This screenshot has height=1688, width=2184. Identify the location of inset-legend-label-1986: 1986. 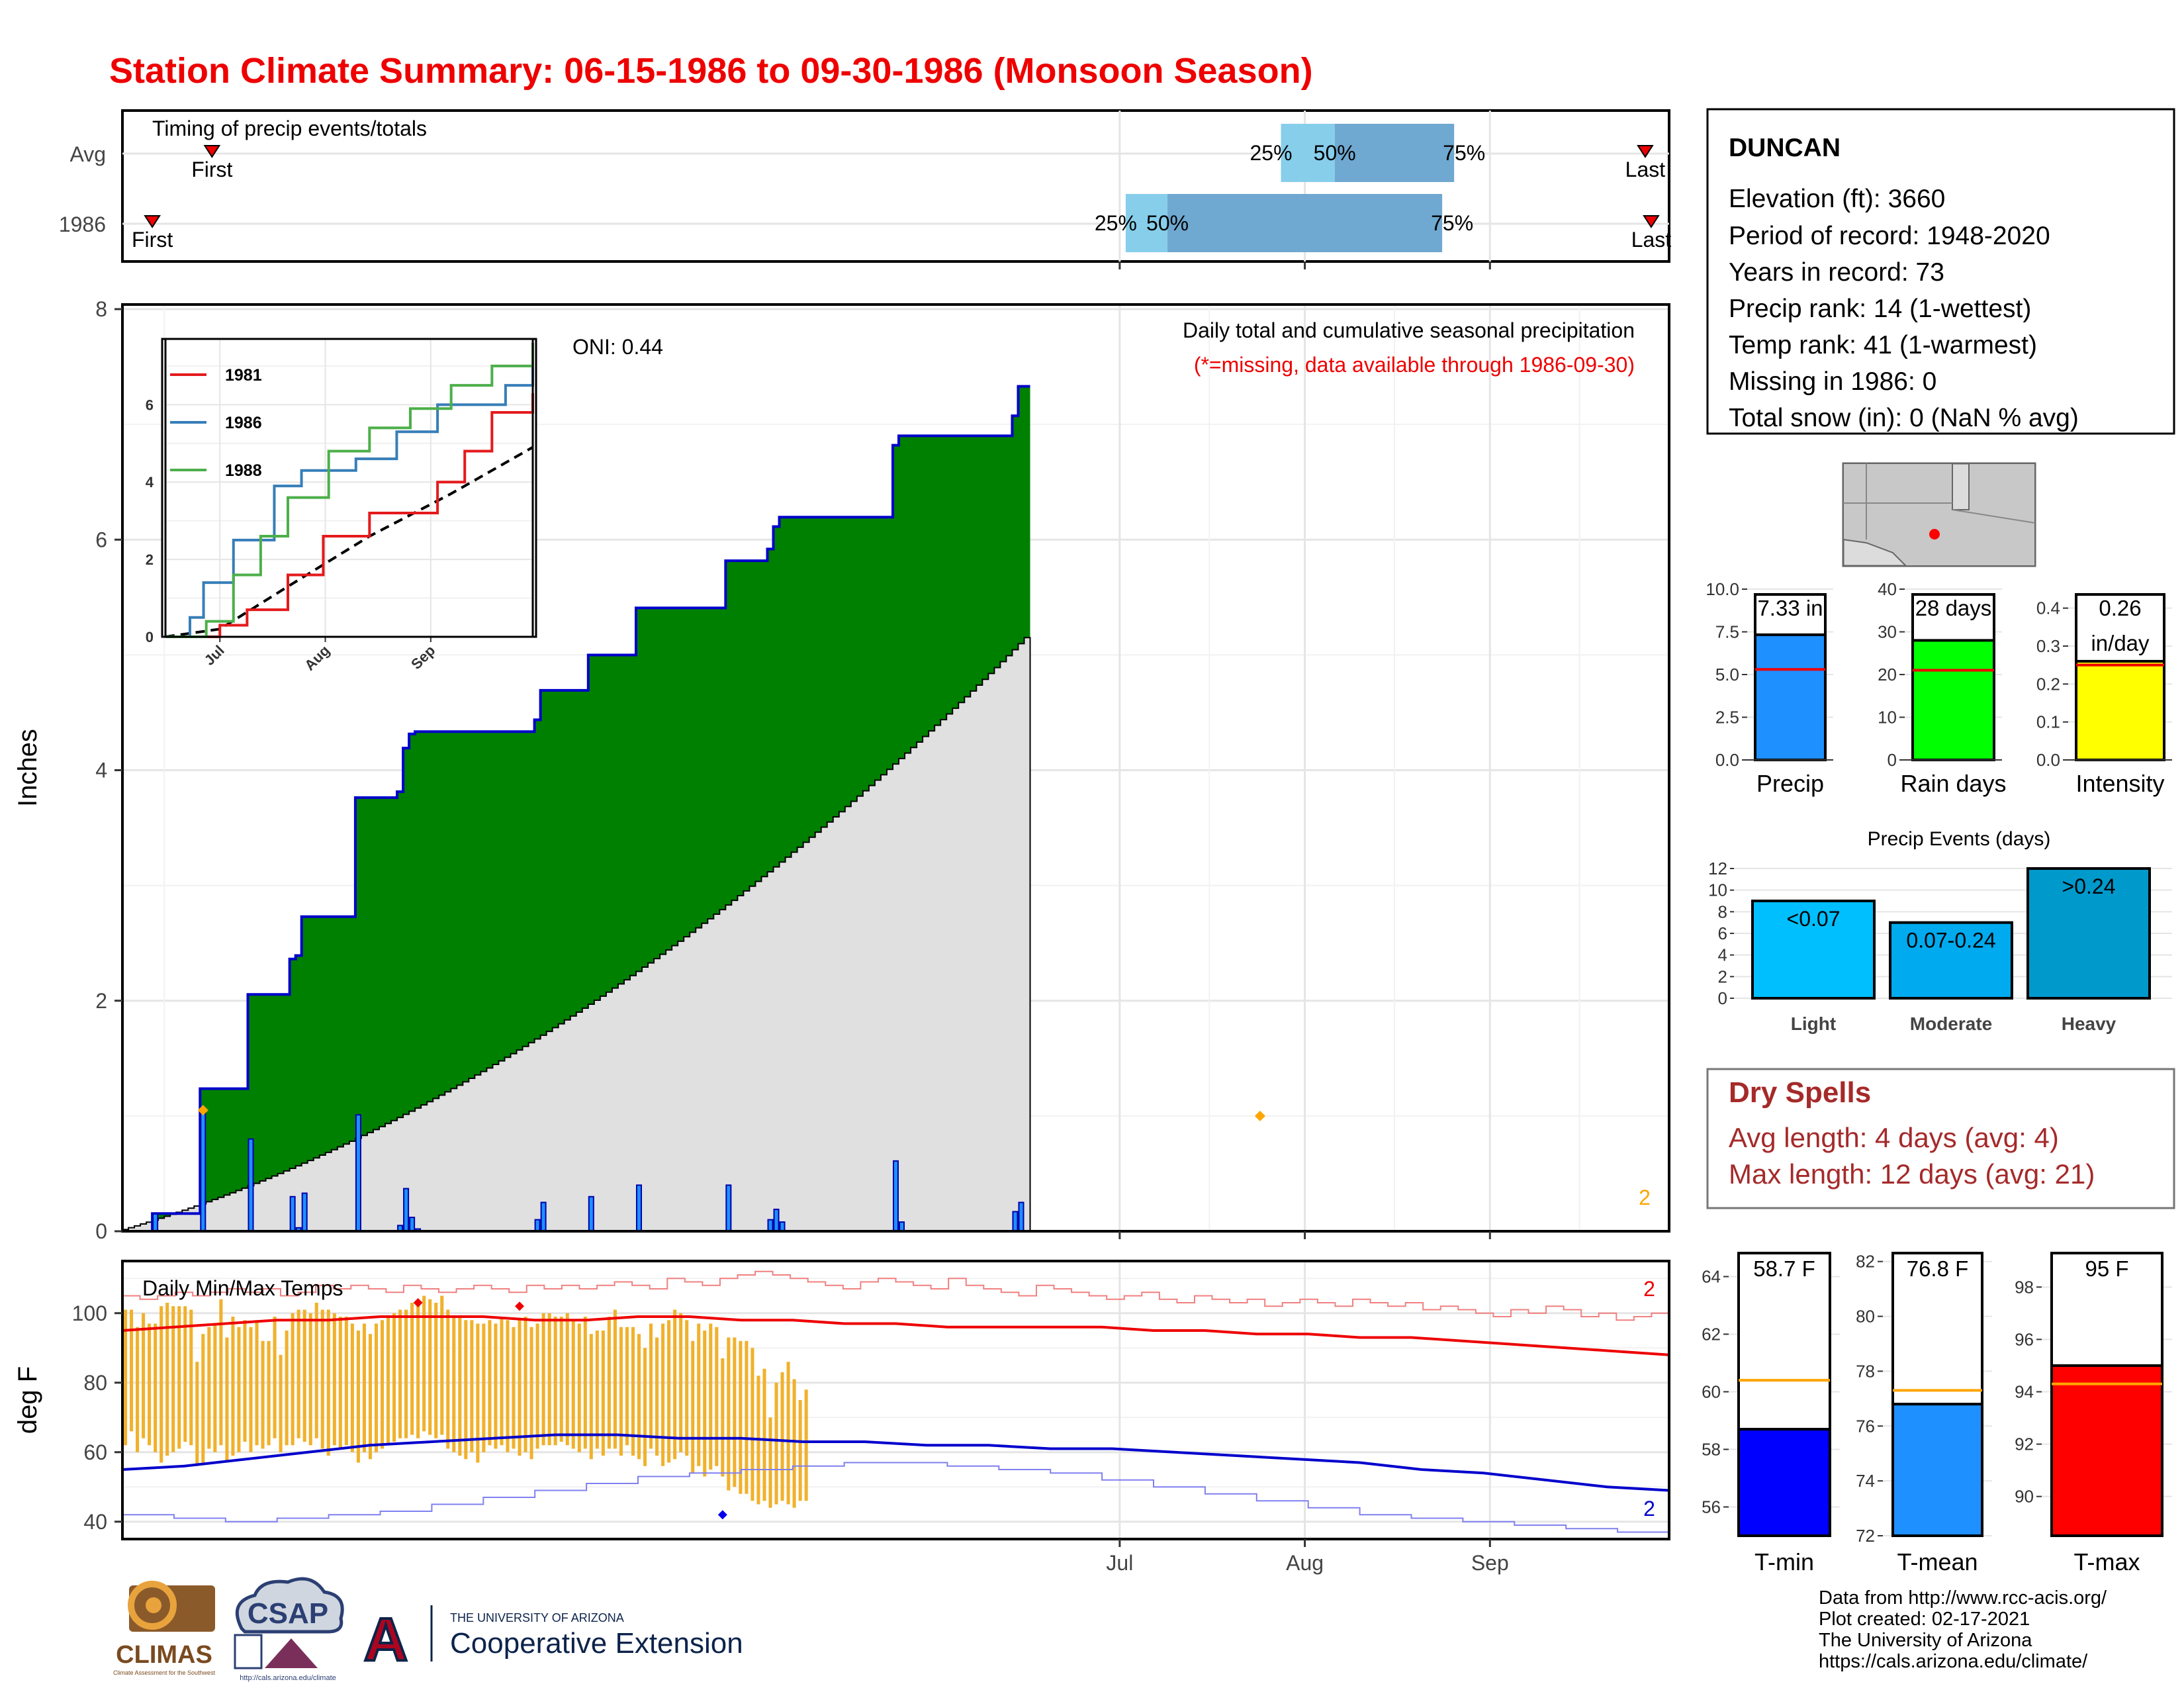
(244, 423).